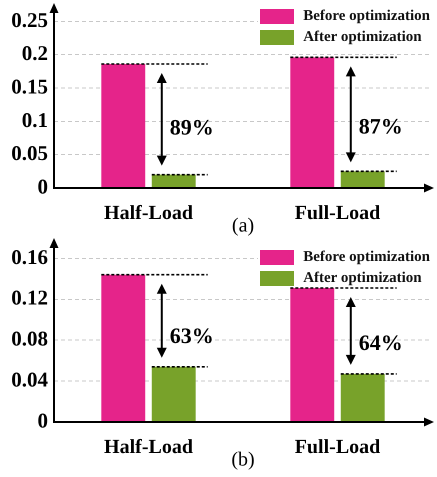 The width and height of the screenshot is (437, 477). Describe the element at coordinates (29, 153) in the screenshot. I see `y-tick-label: 0.05` at that location.